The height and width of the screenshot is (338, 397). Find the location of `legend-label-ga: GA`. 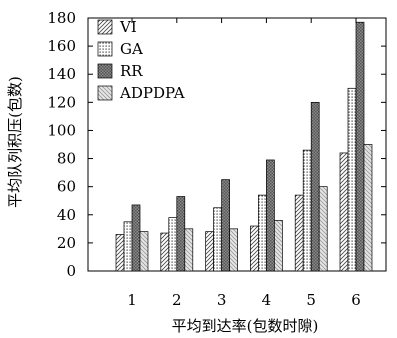

legend-label-ga: GA is located at coordinates (131, 49).